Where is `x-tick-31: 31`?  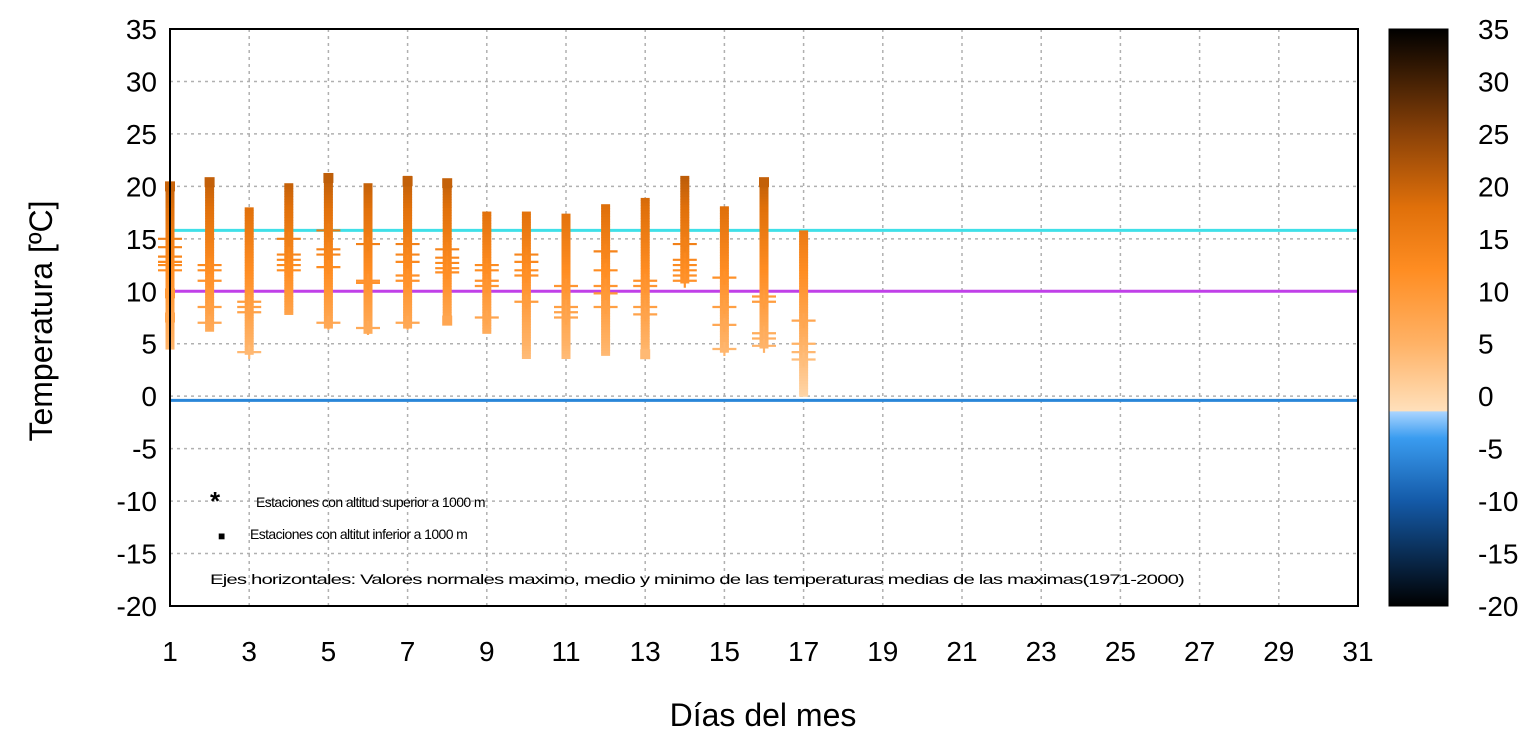 x-tick-31: 31 is located at coordinates (1357, 651).